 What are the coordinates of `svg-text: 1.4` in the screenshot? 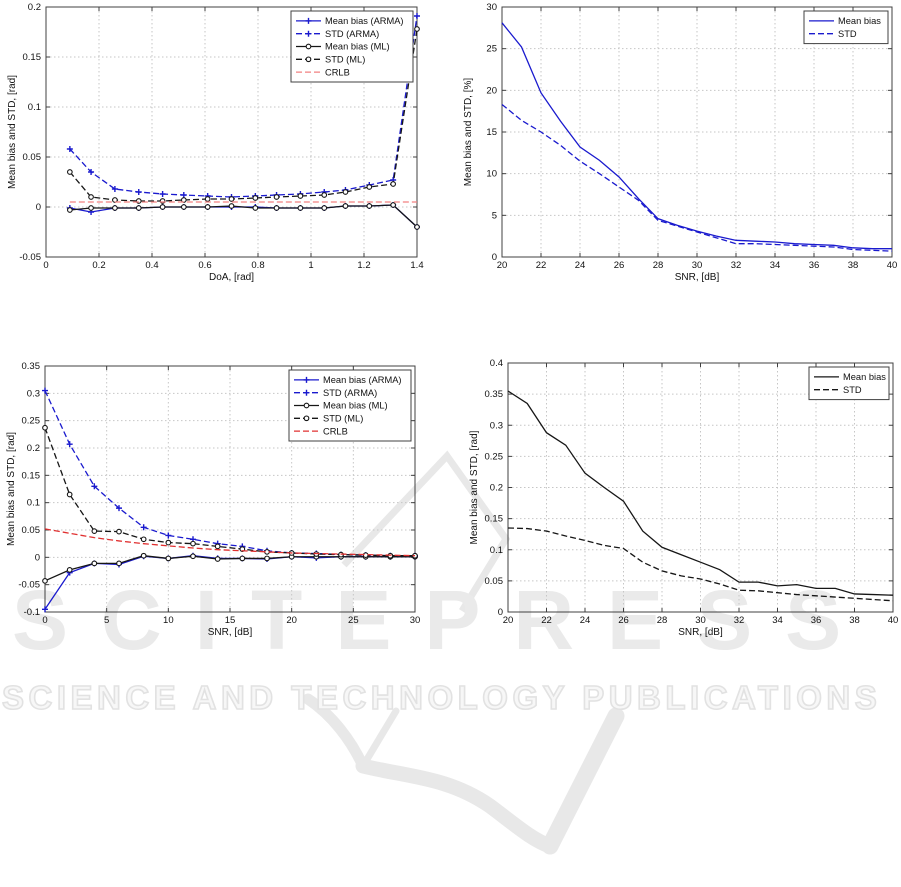 It's located at (416, 265).